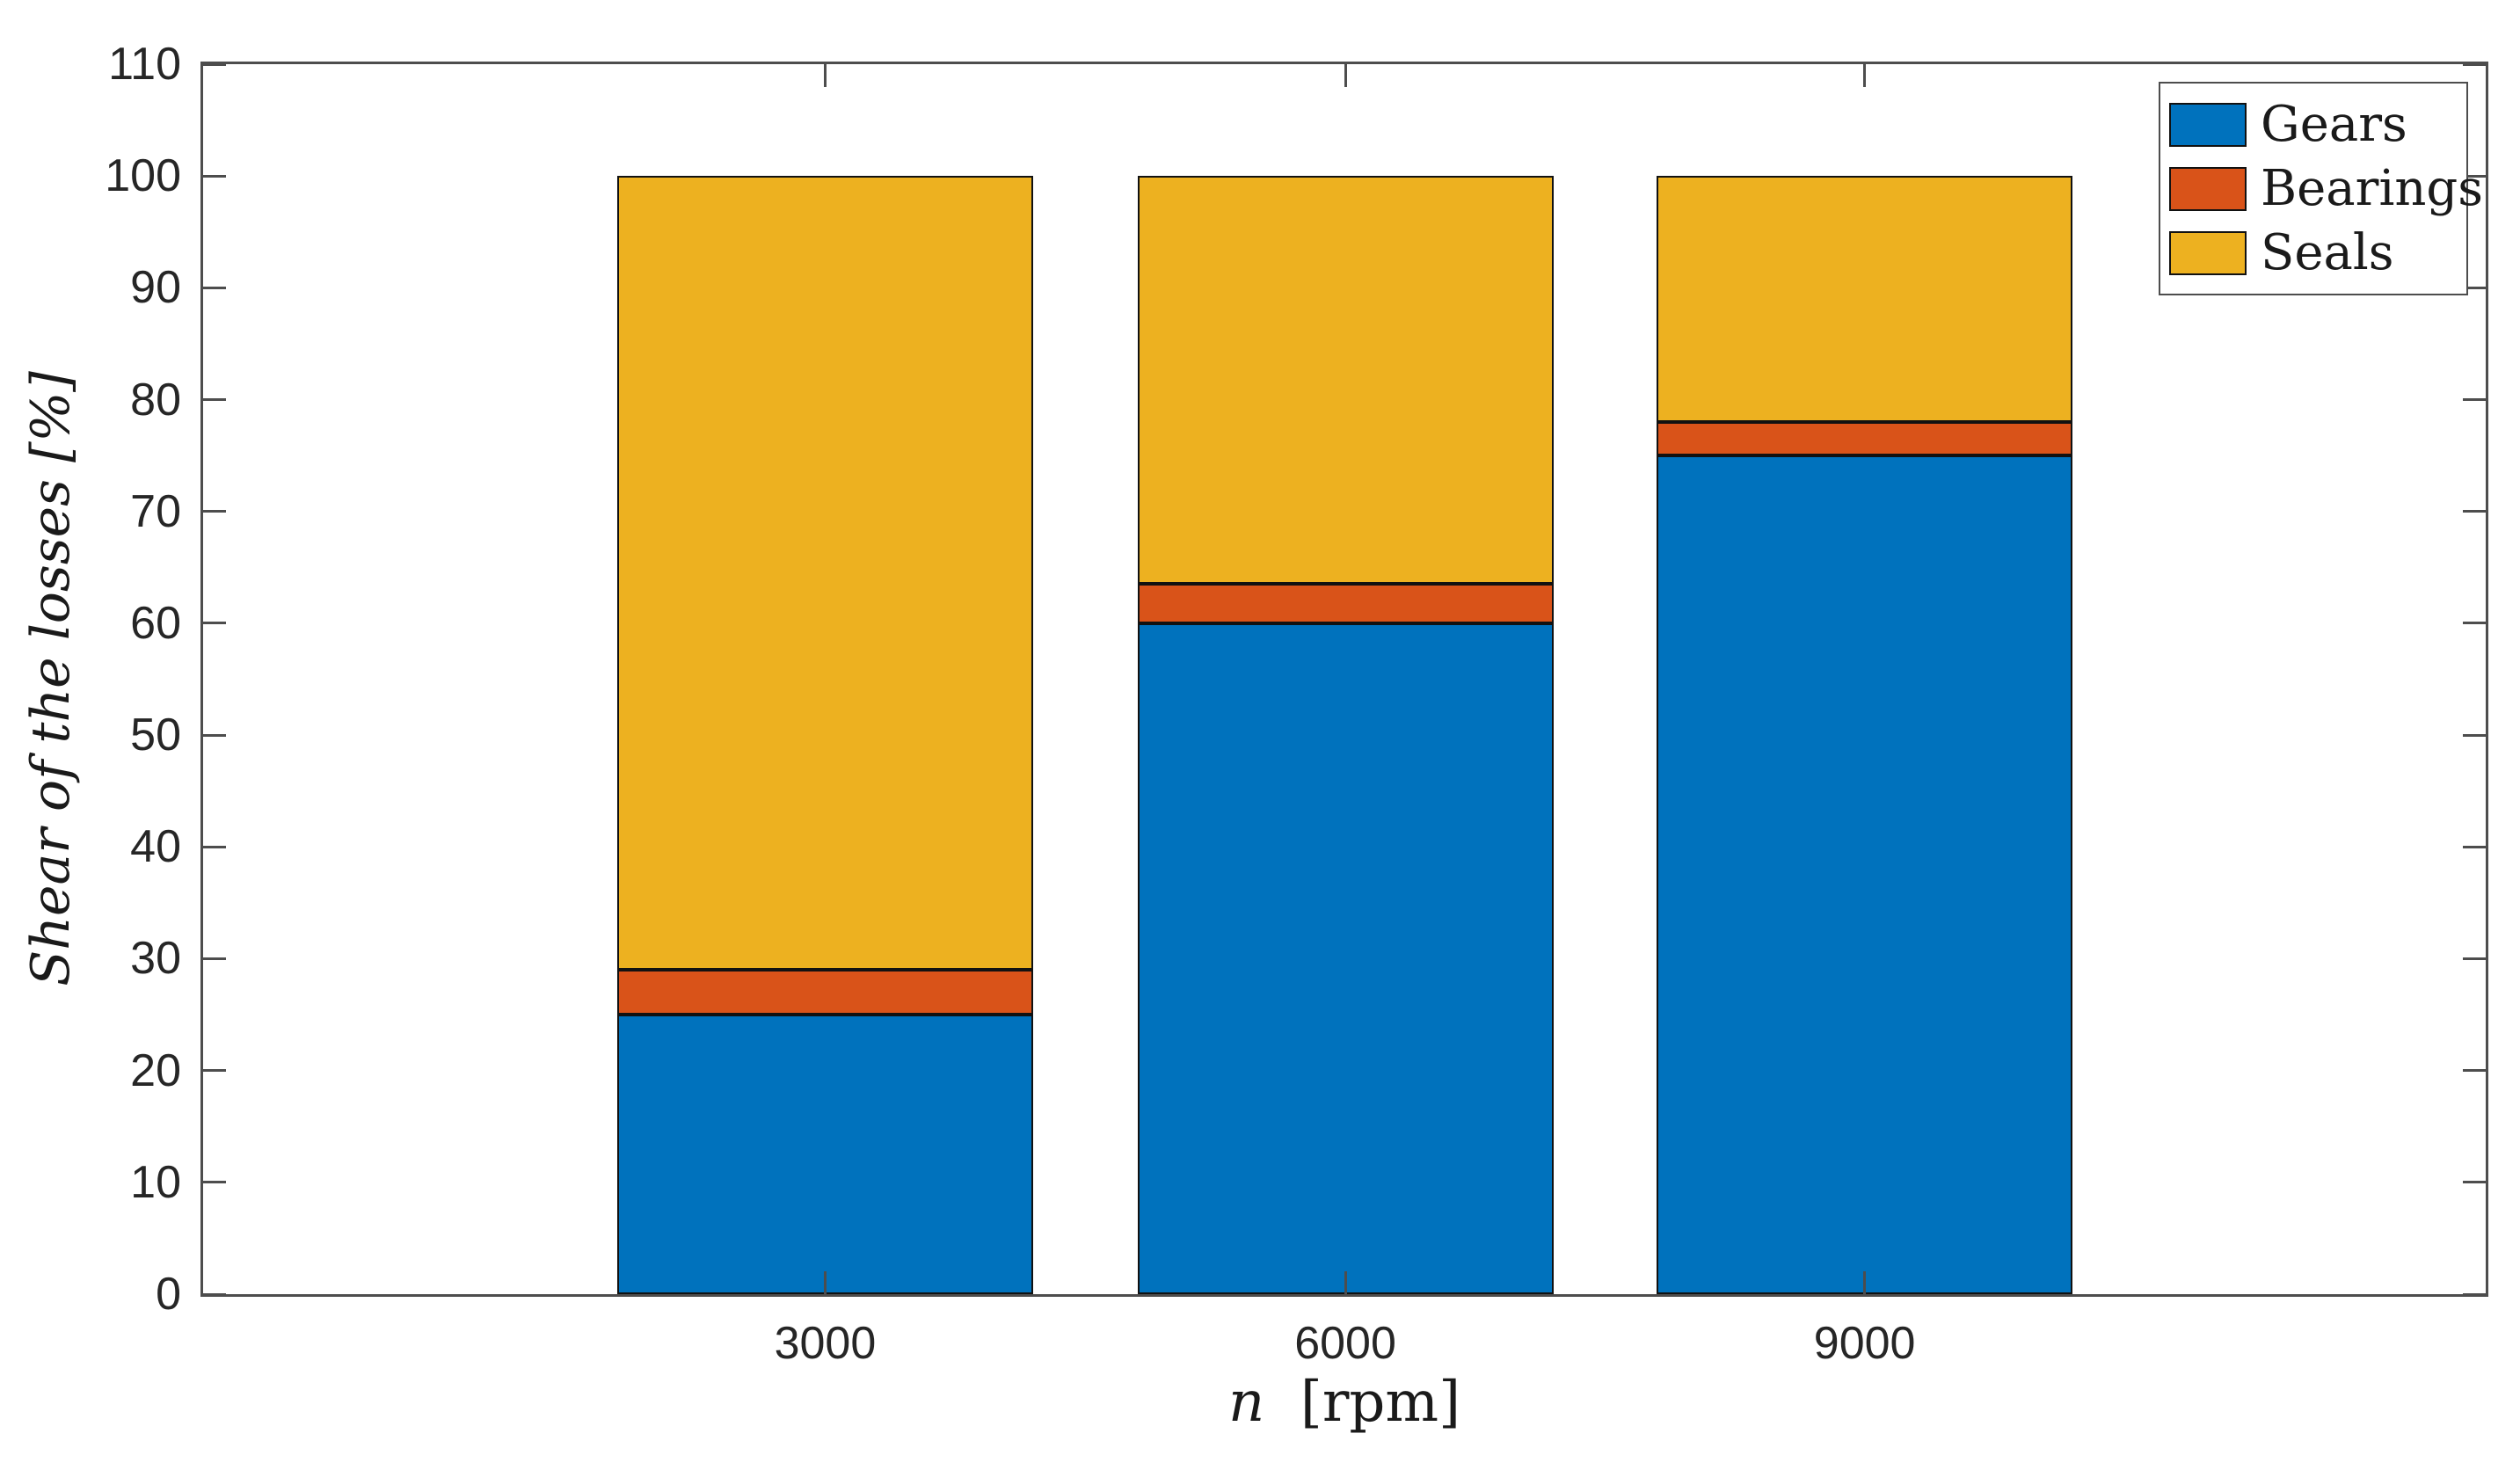  Describe the element at coordinates (155, 847) in the screenshot. I see `y-tick-label: 40` at that location.